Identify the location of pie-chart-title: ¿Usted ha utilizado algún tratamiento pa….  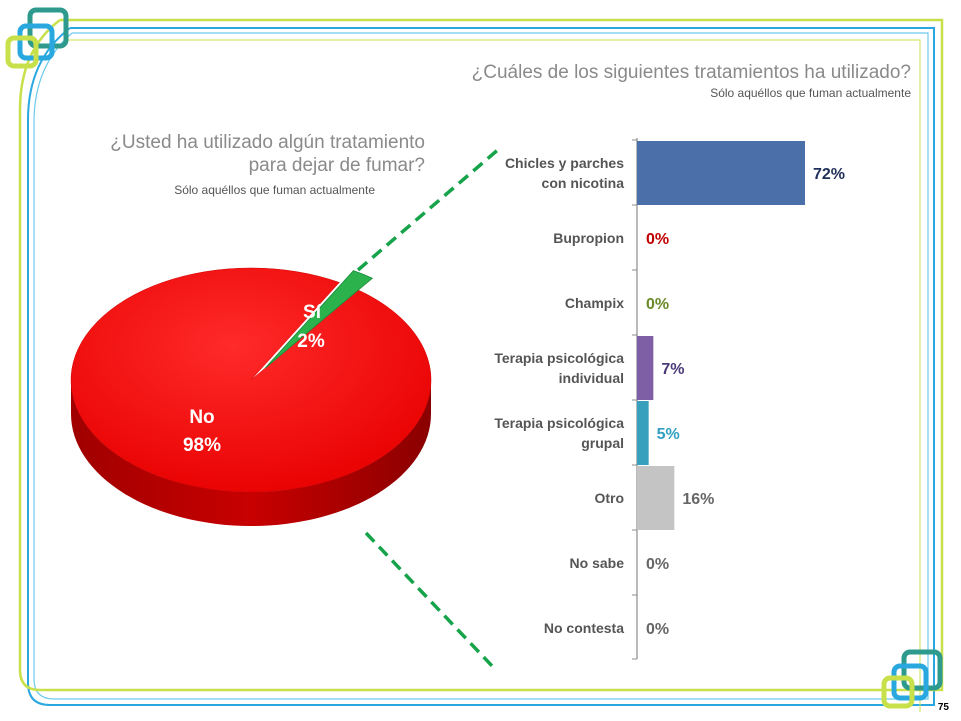
(242, 154).